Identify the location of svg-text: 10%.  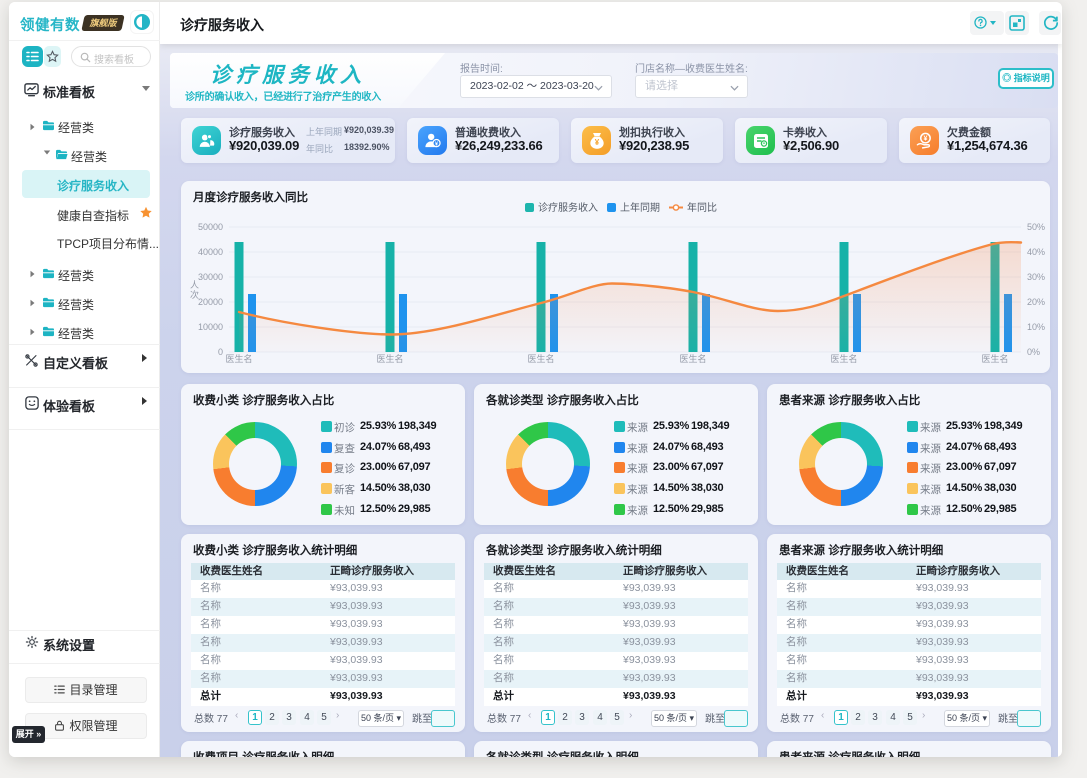
(1036, 327).